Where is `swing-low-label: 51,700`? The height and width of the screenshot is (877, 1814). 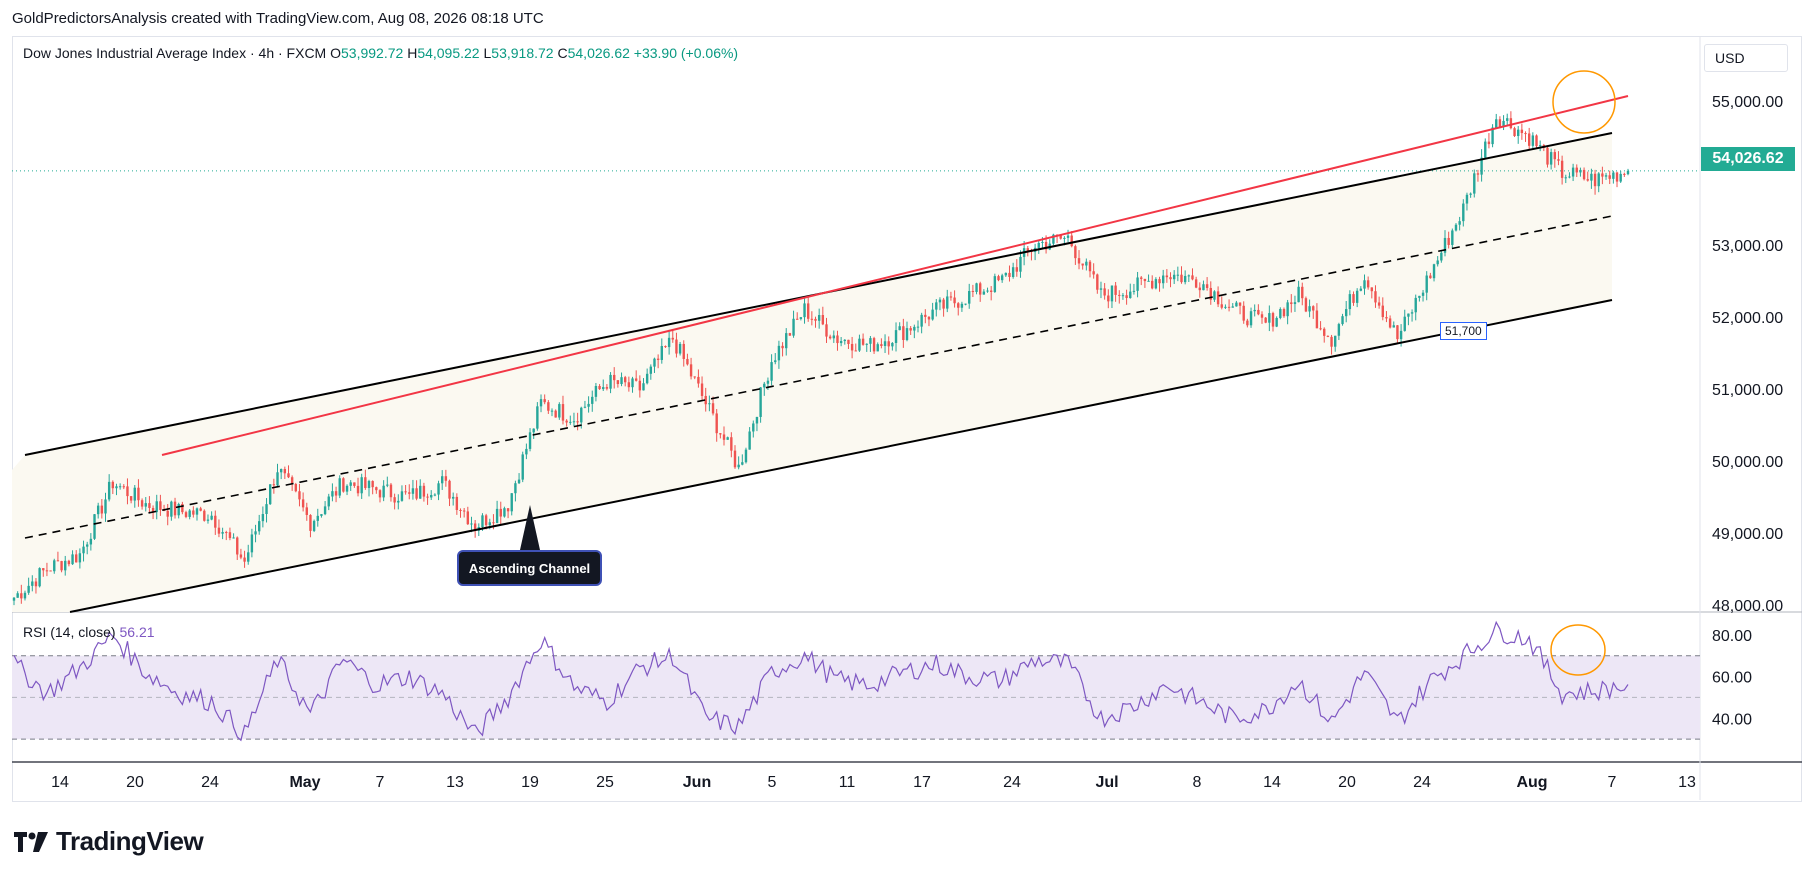 swing-low-label: 51,700 is located at coordinates (1463, 331).